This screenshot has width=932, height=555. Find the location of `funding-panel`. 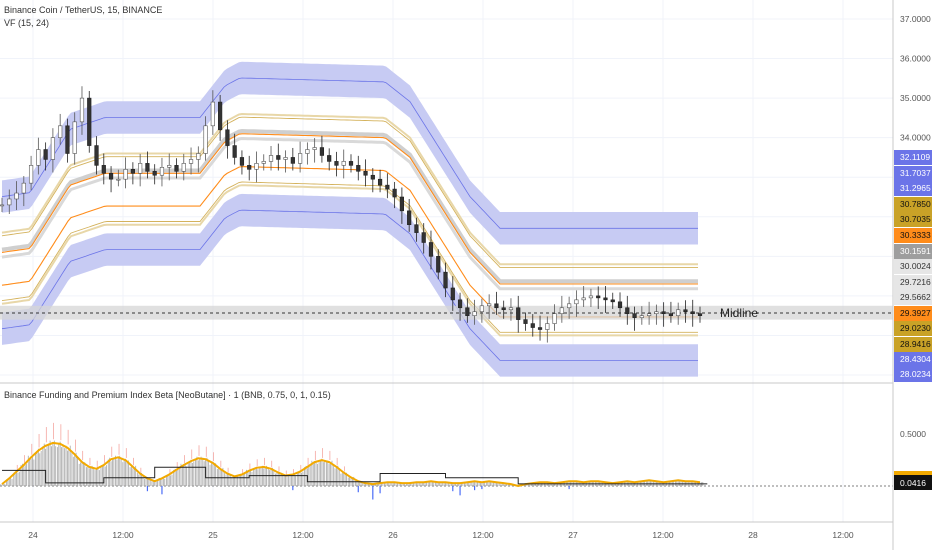

funding-panel is located at coordinates (446, 461).